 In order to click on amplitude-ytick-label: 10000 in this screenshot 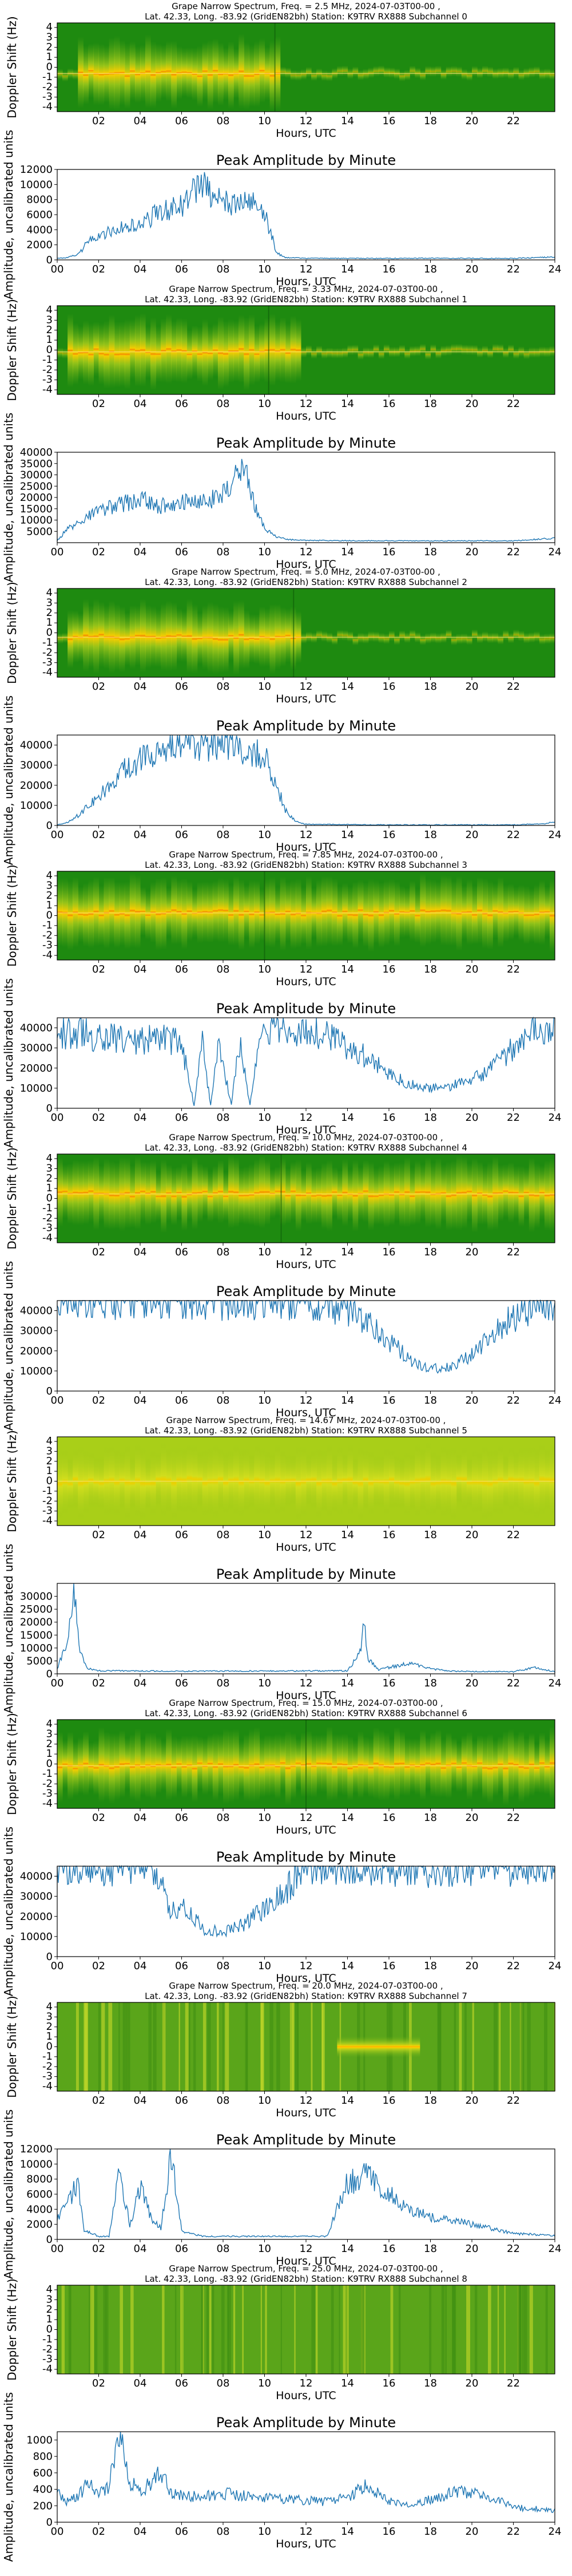, I will do `click(36, 2164)`.